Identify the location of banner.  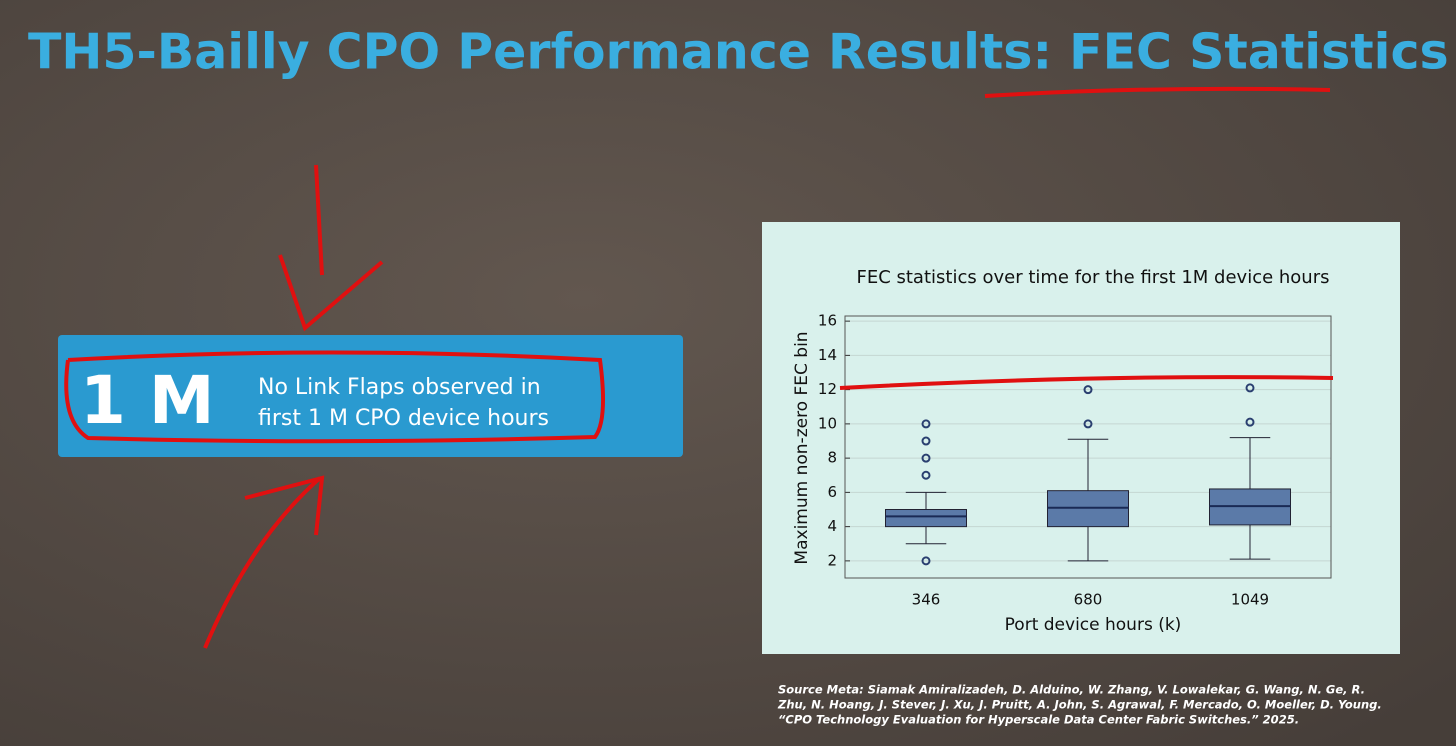
(370, 396).